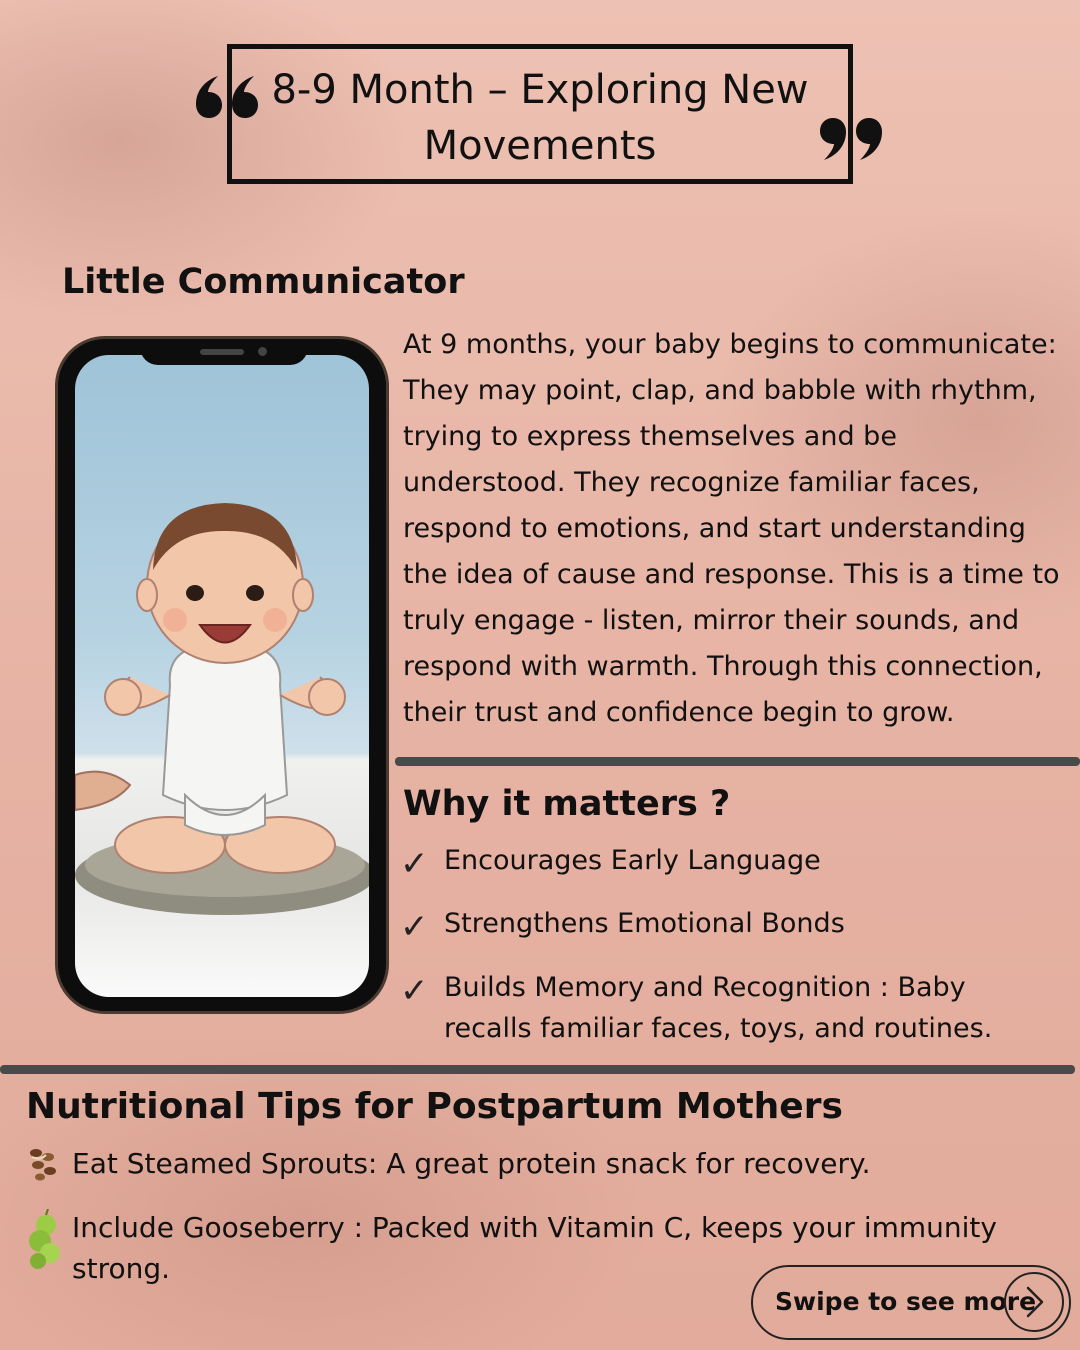  Describe the element at coordinates (537, 1069) in the screenshot. I see `divider-bottom` at that location.